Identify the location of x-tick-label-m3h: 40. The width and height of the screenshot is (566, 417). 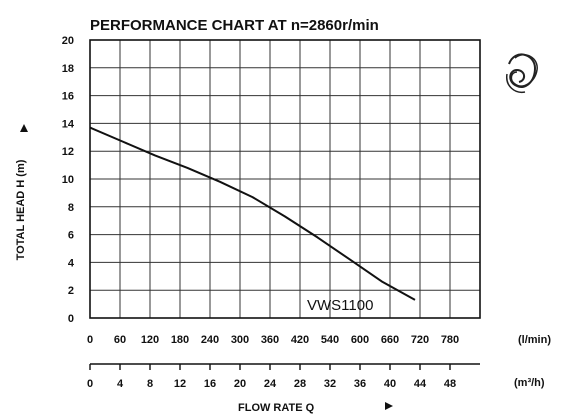
(390, 384).